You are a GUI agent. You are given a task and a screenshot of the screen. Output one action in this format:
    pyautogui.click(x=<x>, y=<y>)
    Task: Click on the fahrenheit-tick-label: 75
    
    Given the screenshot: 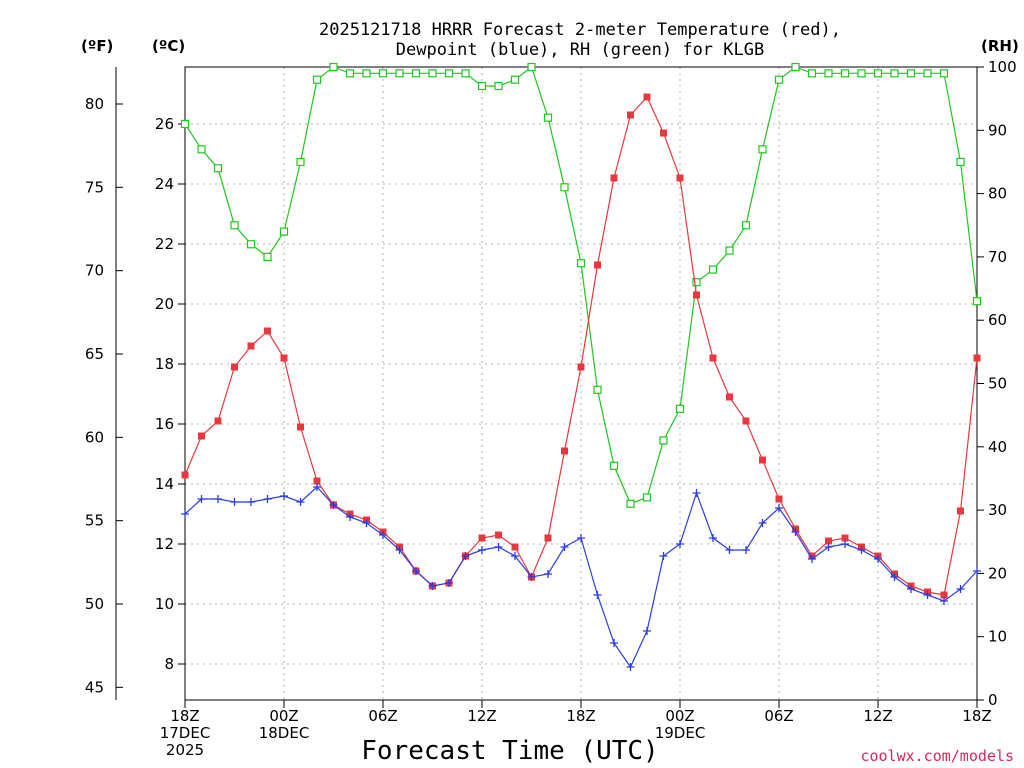 What is the action you would take?
    pyautogui.click(x=94, y=187)
    